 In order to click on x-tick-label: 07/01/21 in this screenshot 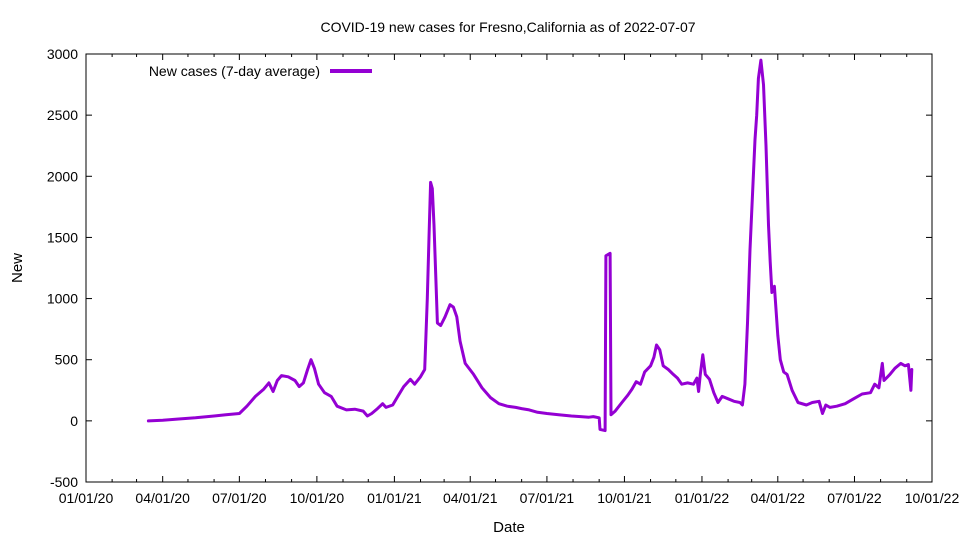, I will do `click(547, 498)`.